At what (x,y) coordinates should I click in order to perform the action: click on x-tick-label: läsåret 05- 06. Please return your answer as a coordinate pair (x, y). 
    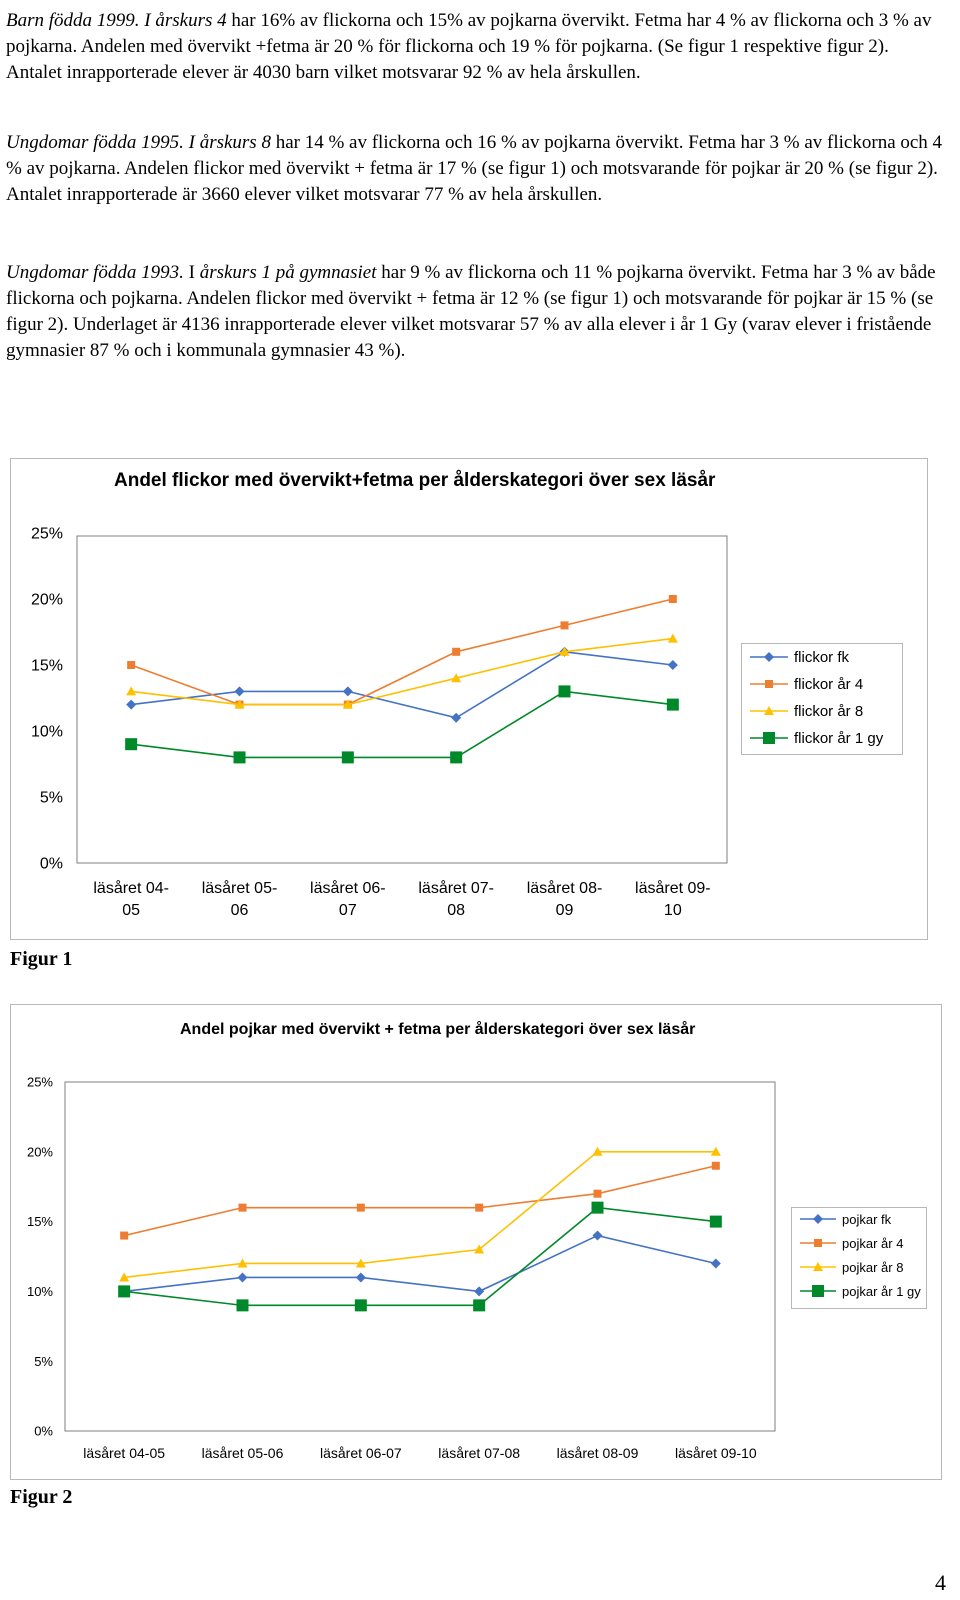
    Looking at the image, I should click on (240, 899).